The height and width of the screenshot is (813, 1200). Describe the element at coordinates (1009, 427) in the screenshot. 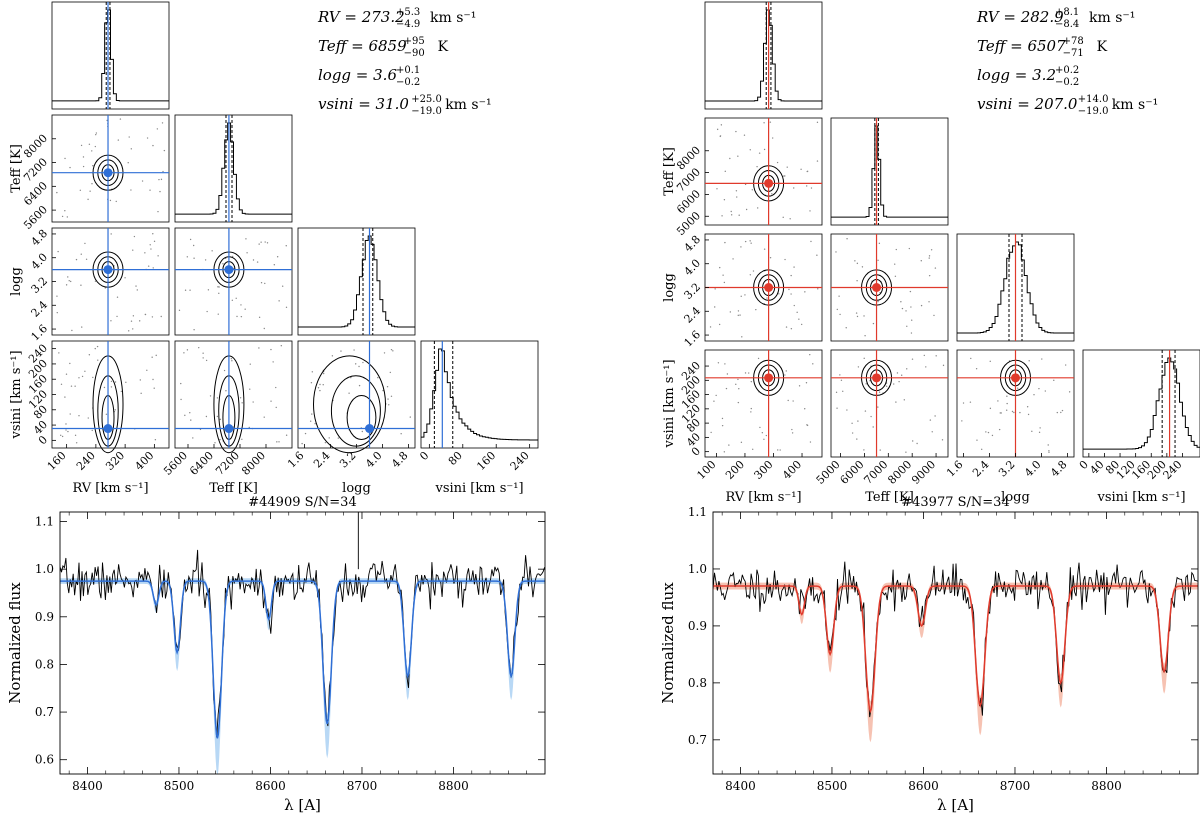

I see `corner-panel-3-2: 1.6 2.4 3.2 4.0 4.8 logg` at that location.